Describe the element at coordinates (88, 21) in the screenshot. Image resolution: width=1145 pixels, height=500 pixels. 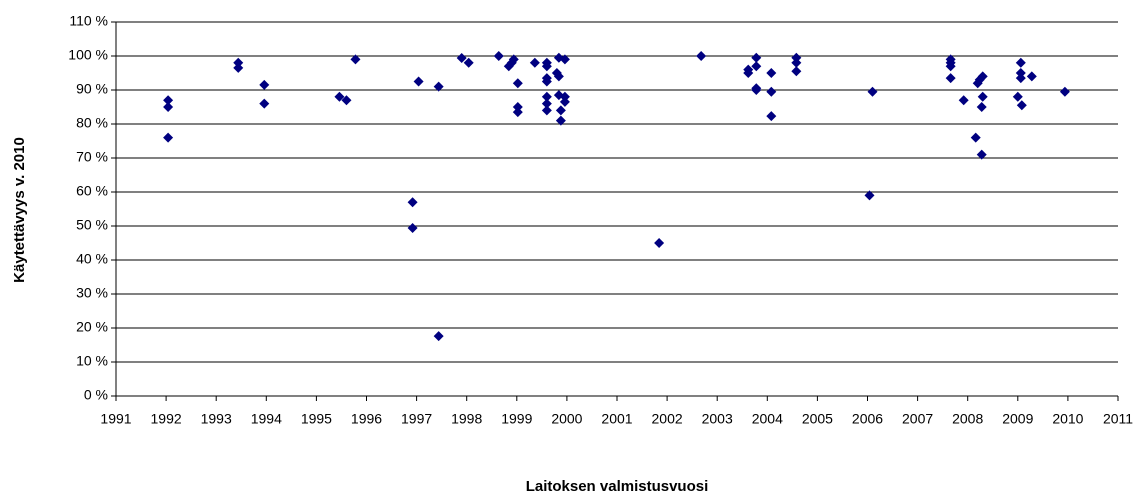
I see `y-tick-label: 110 %` at that location.